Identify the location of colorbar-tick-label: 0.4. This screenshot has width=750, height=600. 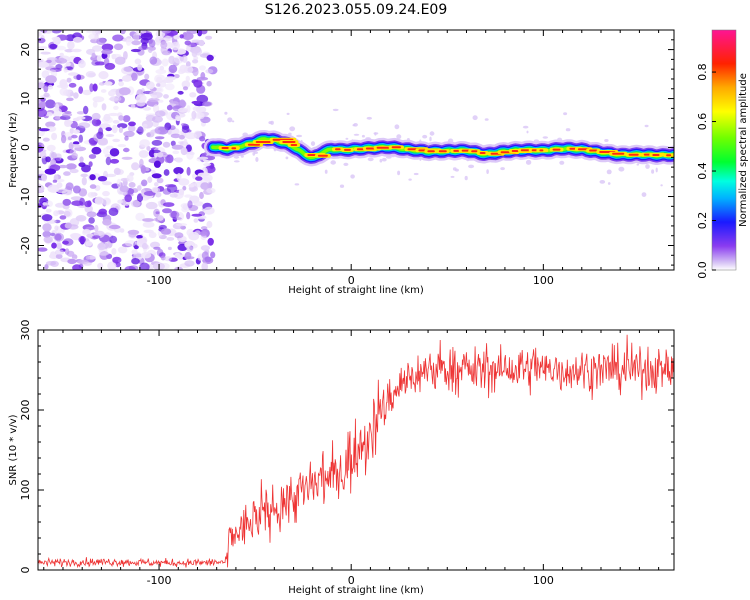
(702, 171).